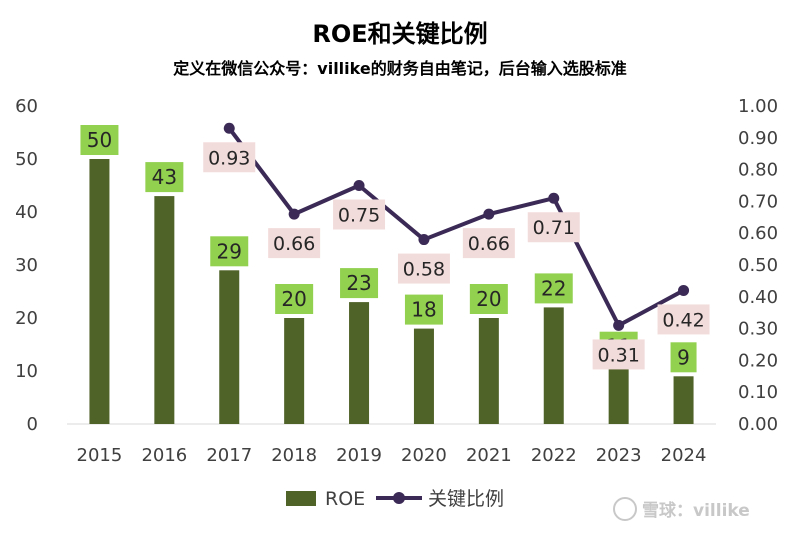  I want to click on x-tick-label: 2021, so click(489, 455).